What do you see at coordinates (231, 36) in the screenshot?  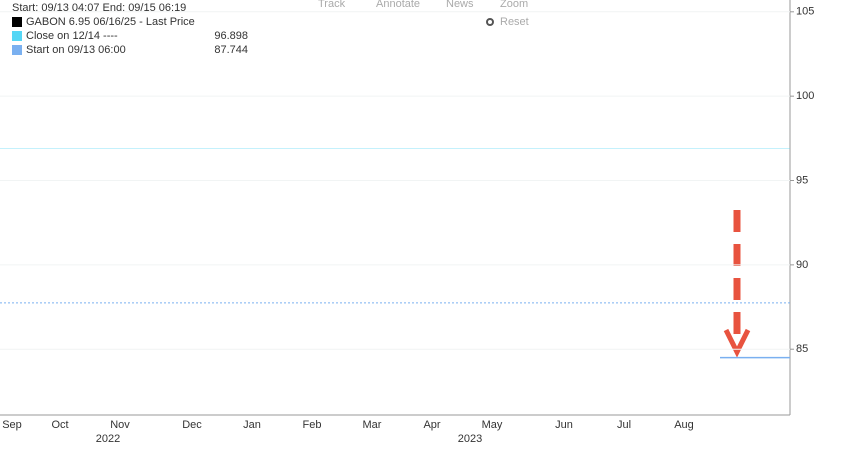 I see `legend-value: 96.898` at bounding box center [231, 36].